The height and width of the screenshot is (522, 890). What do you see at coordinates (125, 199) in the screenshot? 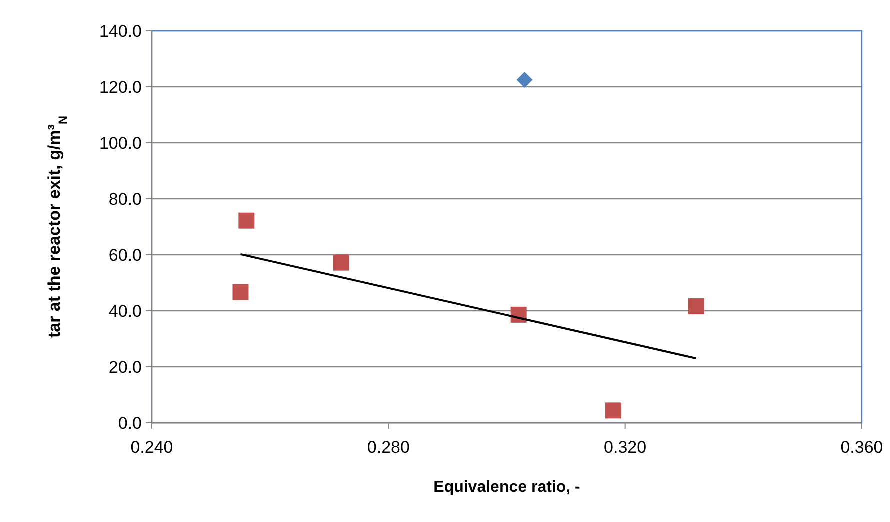
I see `y-tick-label: 80.0` at bounding box center [125, 199].